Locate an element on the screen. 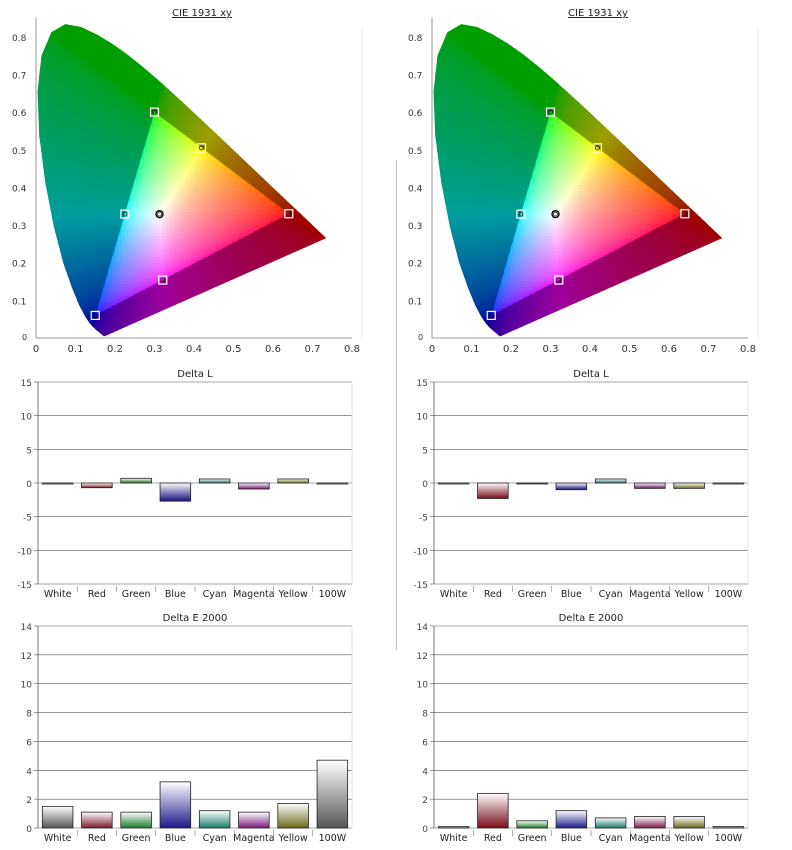 This screenshot has width=792, height=850. x-tick-label: 0.7 is located at coordinates (313, 349).